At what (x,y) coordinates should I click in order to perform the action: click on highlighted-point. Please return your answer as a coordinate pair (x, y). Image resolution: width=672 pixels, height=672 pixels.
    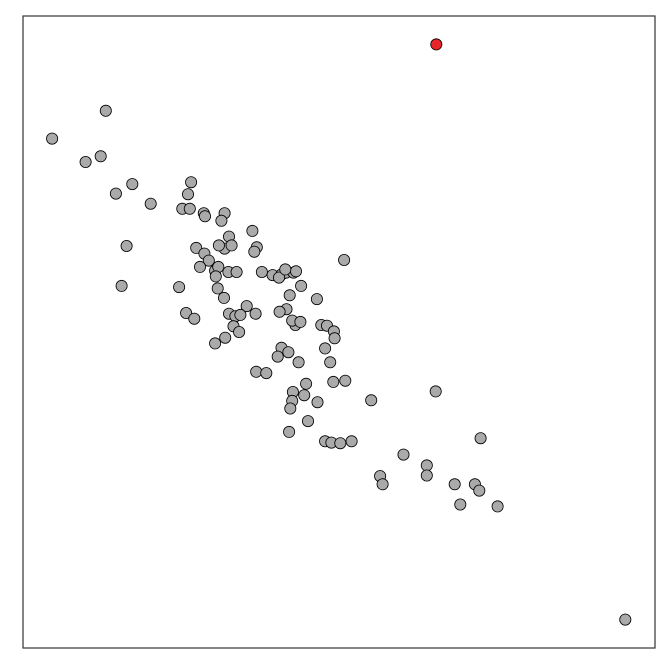
    Looking at the image, I should click on (436, 44).